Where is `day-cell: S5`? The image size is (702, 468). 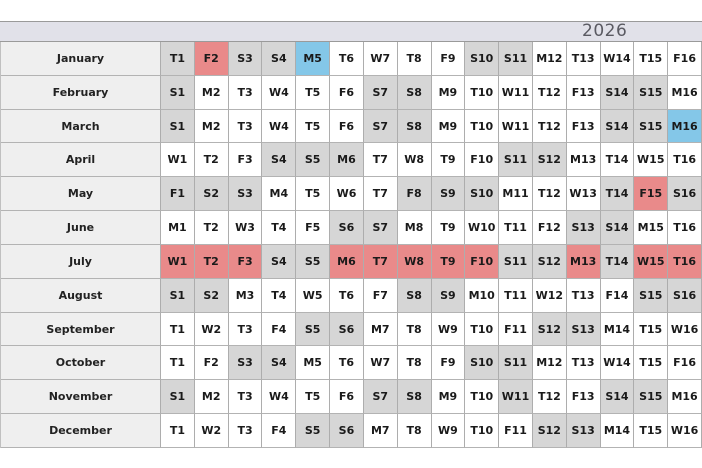 day-cell: S5 is located at coordinates (313, 431).